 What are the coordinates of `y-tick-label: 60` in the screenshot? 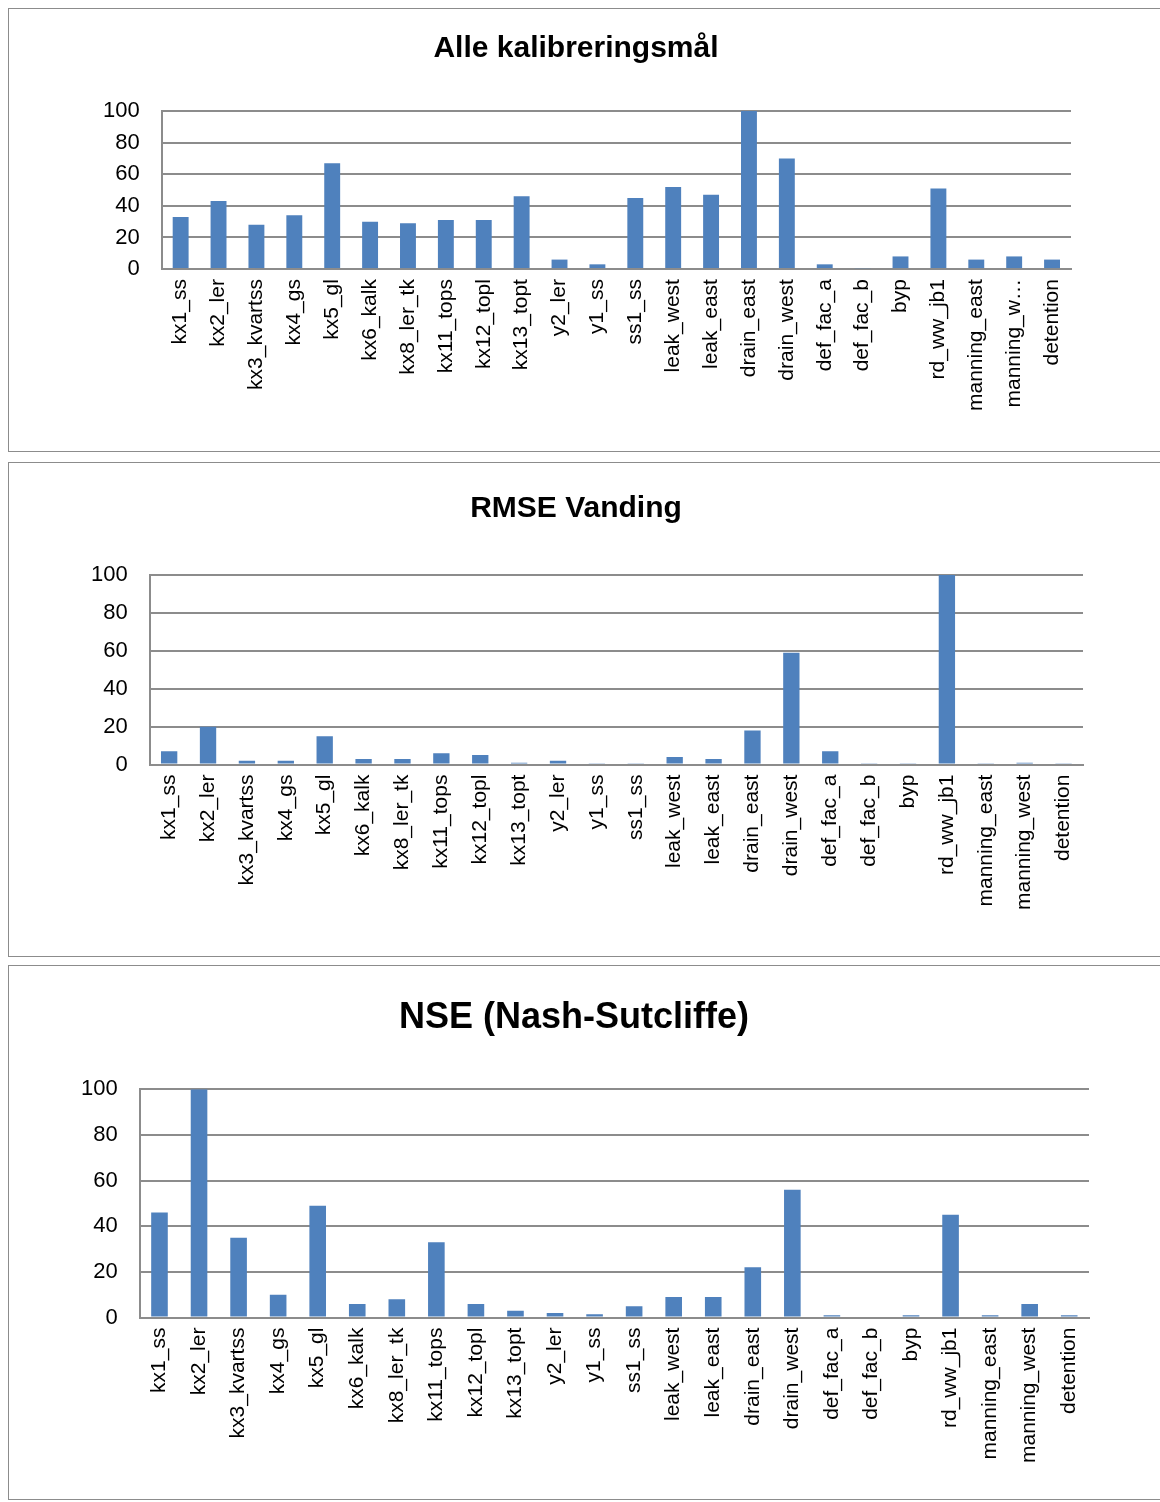 It's located at (115, 649).